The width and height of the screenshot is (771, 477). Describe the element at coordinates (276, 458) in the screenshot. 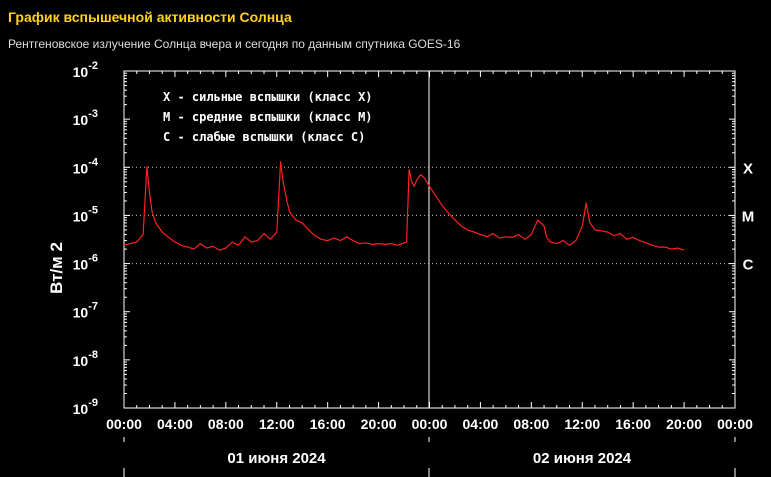

I see `day-label: 01 июня 2024` at that location.